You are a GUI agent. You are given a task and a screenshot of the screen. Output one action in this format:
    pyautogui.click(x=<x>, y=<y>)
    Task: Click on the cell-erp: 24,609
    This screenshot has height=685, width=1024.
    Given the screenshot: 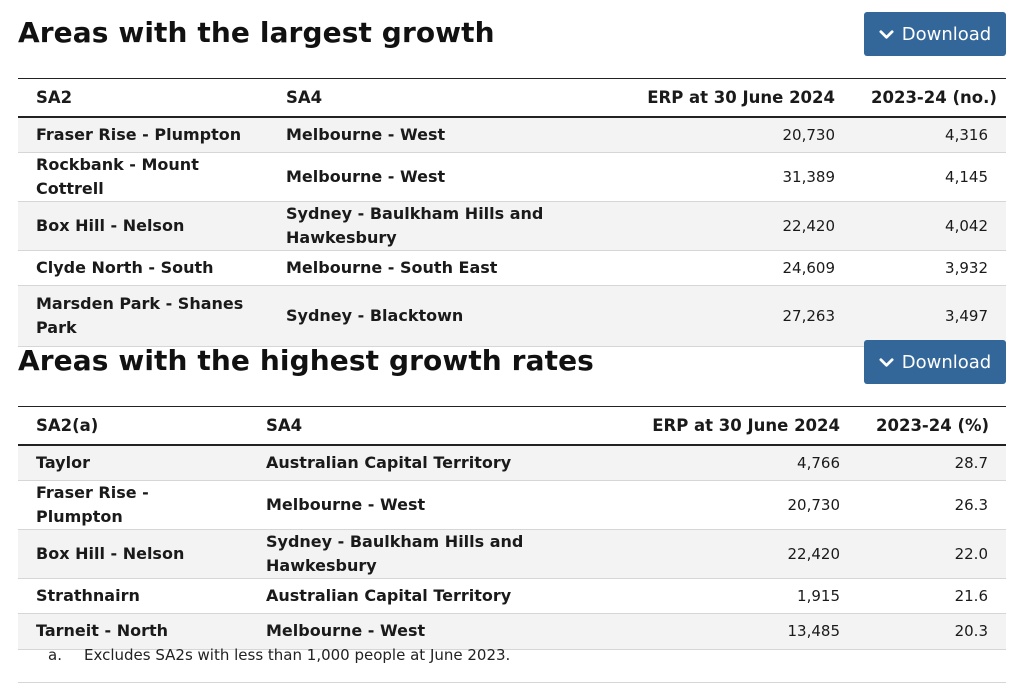 What is the action you would take?
    pyautogui.click(x=809, y=267)
    